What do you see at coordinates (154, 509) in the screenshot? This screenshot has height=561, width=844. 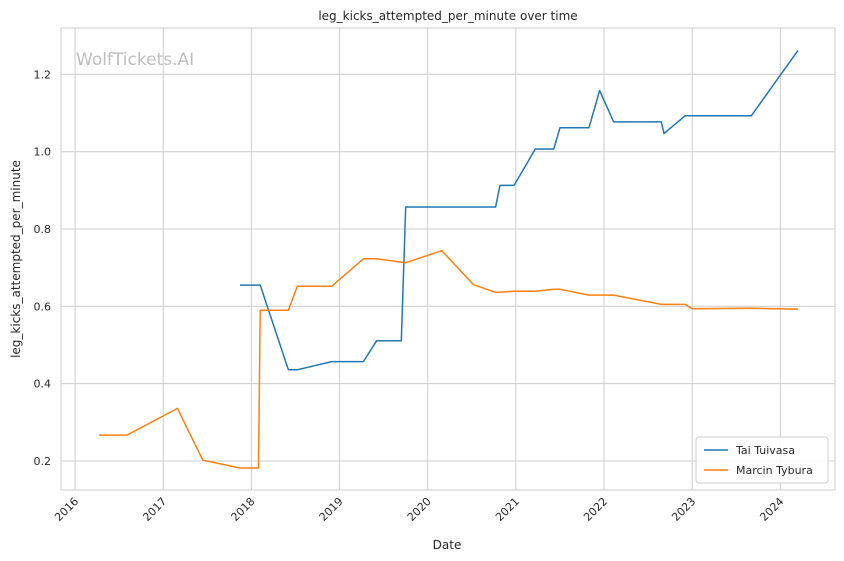 I see `x-tick-label: 2017` at bounding box center [154, 509].